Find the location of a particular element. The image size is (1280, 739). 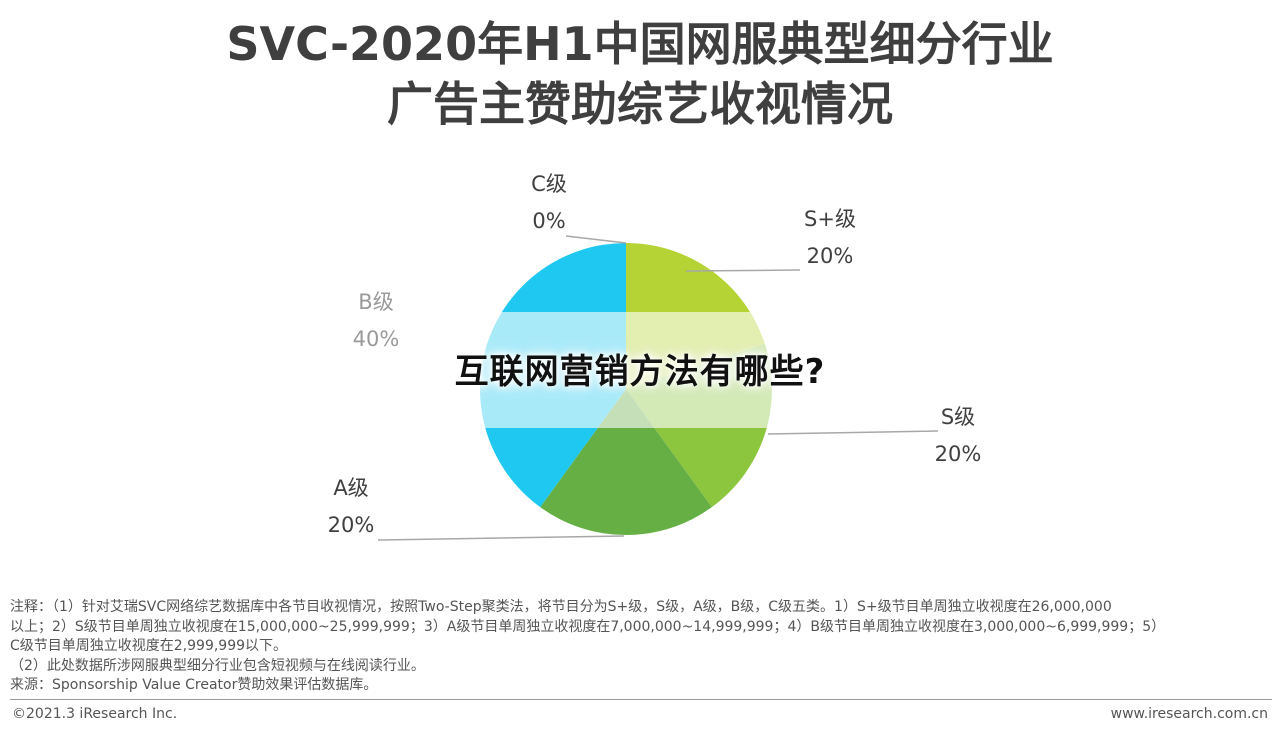

footer-divider is located at coordinates (641, 699).